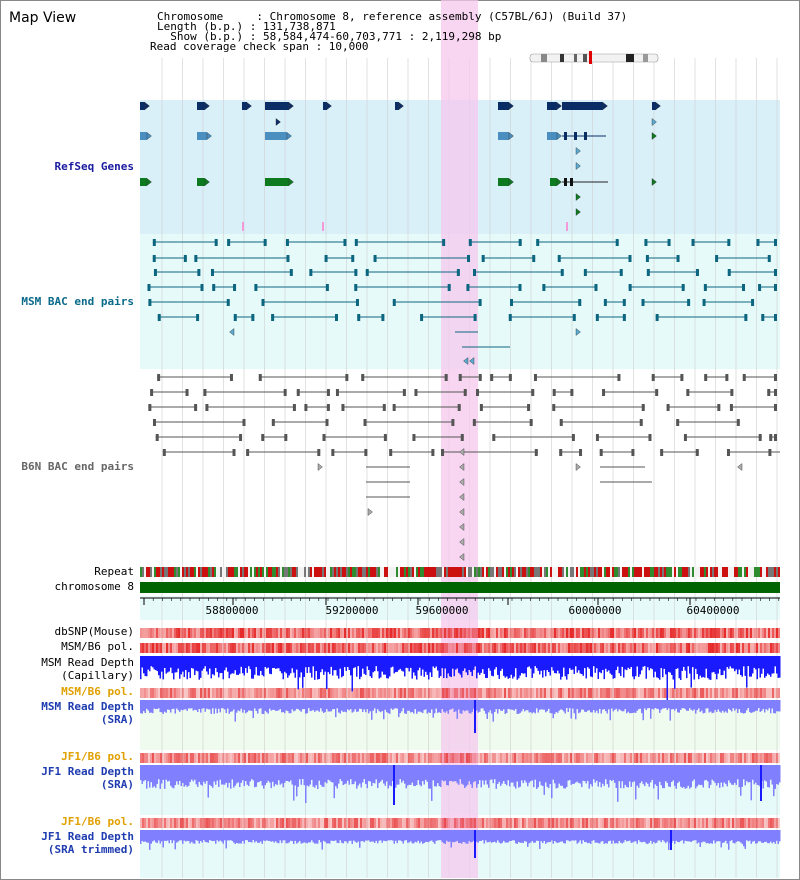 The image size is (800, 880). I want to click on msm-bac-pair-end, so click(775, 317).